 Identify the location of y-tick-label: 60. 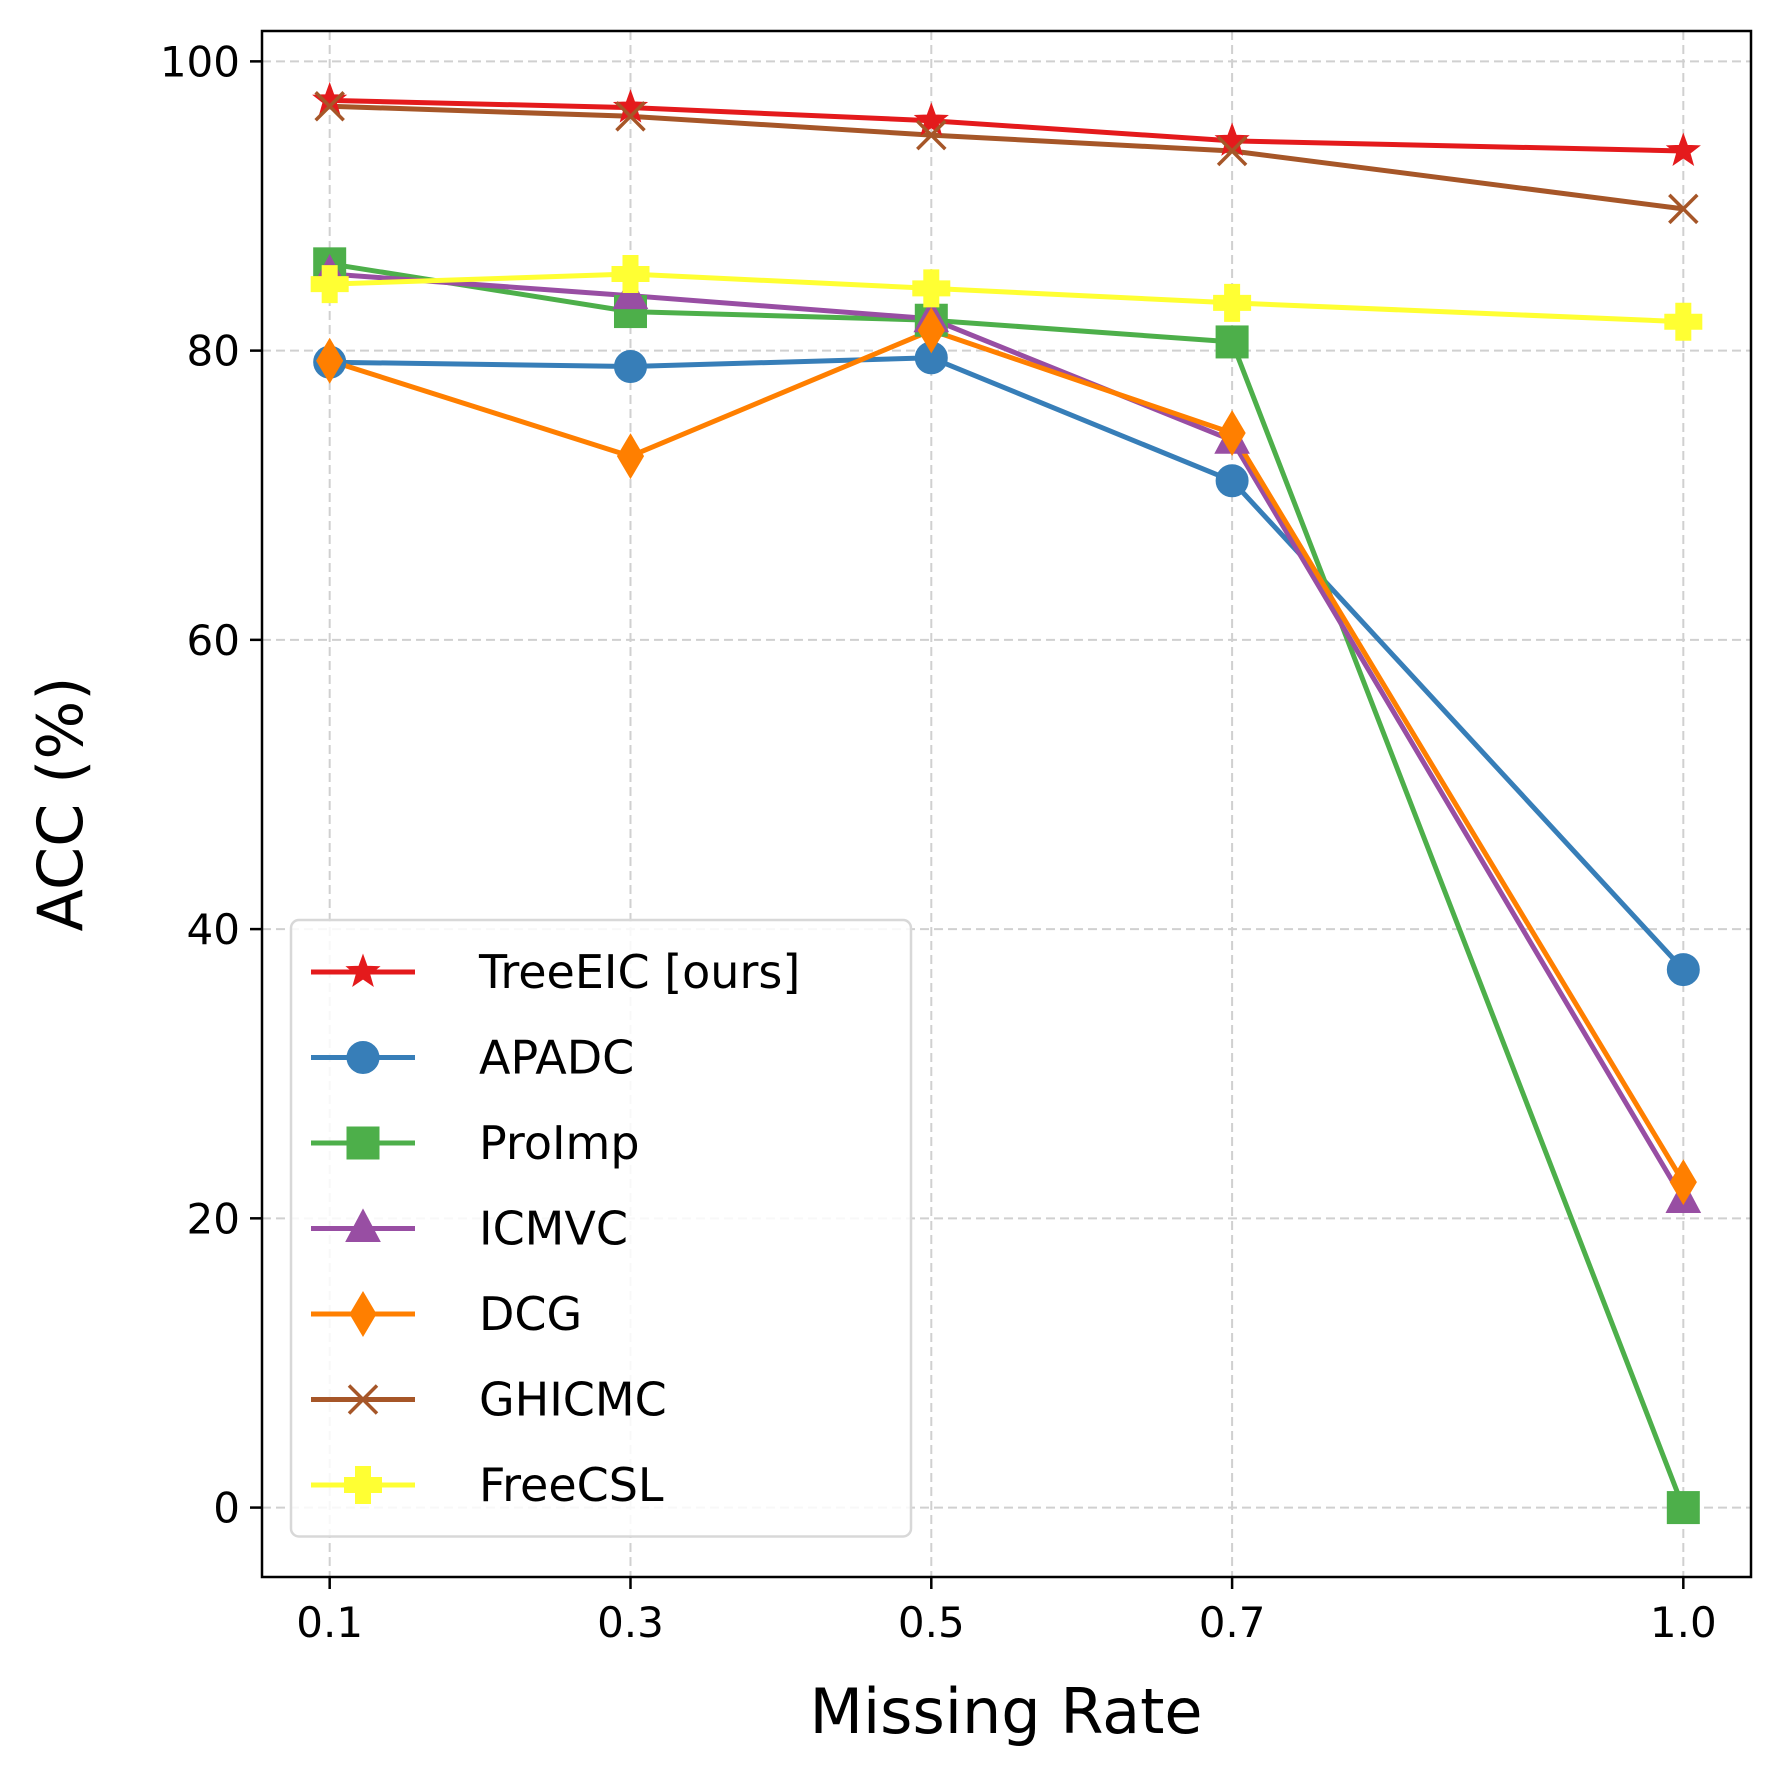
(213, 640).